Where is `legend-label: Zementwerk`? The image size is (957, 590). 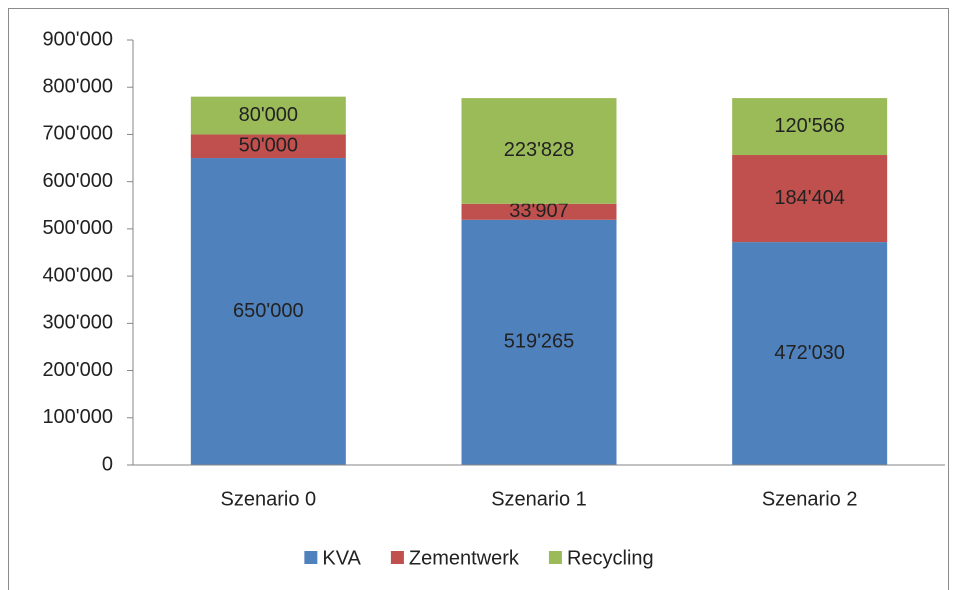 legend-label: Zementwerk is located at coordinates (464, 558).